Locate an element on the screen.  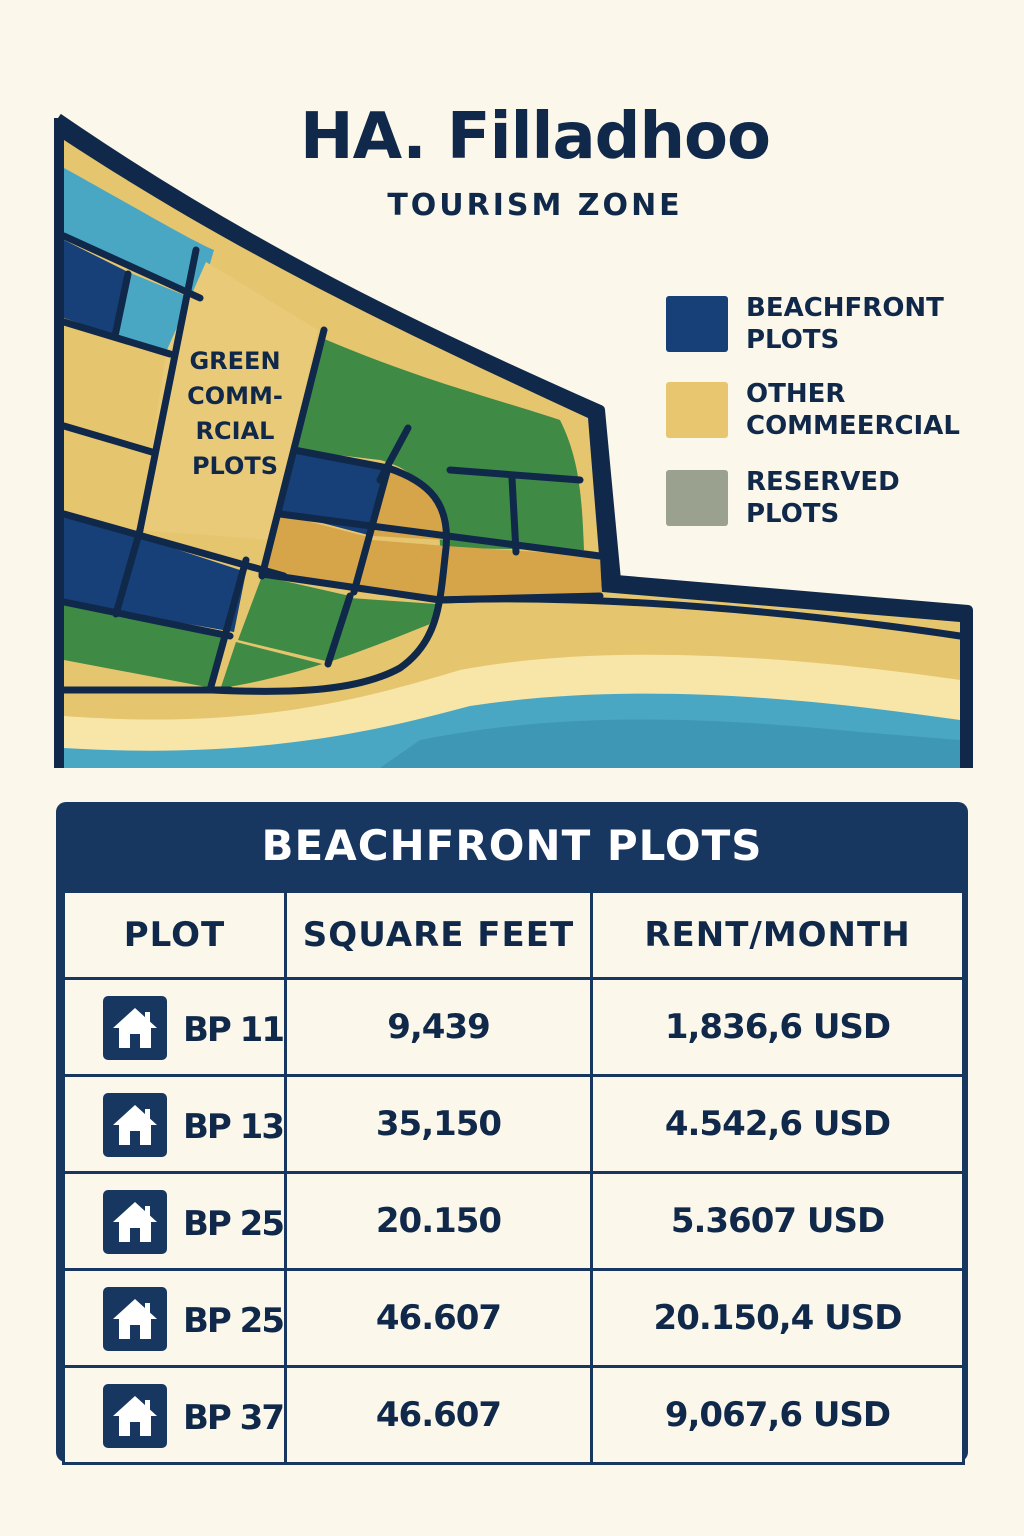
legend-label: BEACHFRONT PLOTS is located at coordinates (845, 324).